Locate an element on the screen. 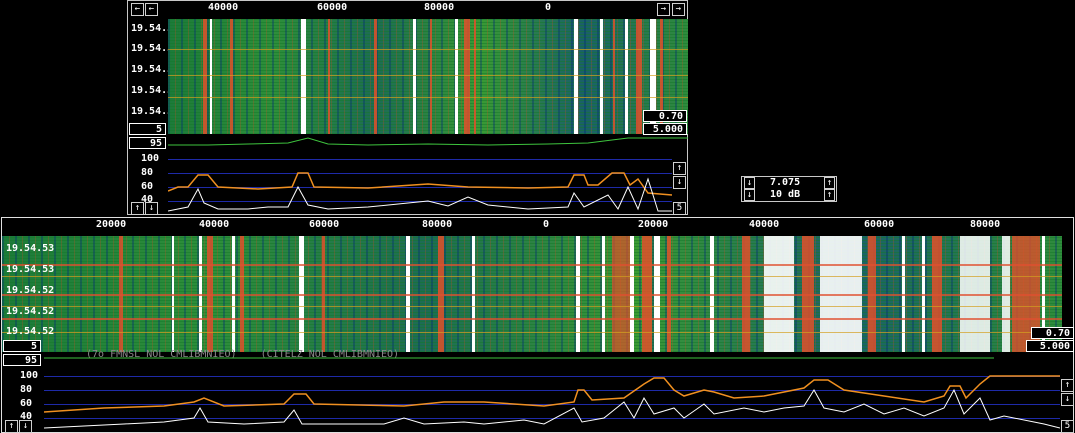 Image resolution: width=1075 pixels, height=433 pixels. upper-scroll-right-button: → is located at coordinates (678, 9).